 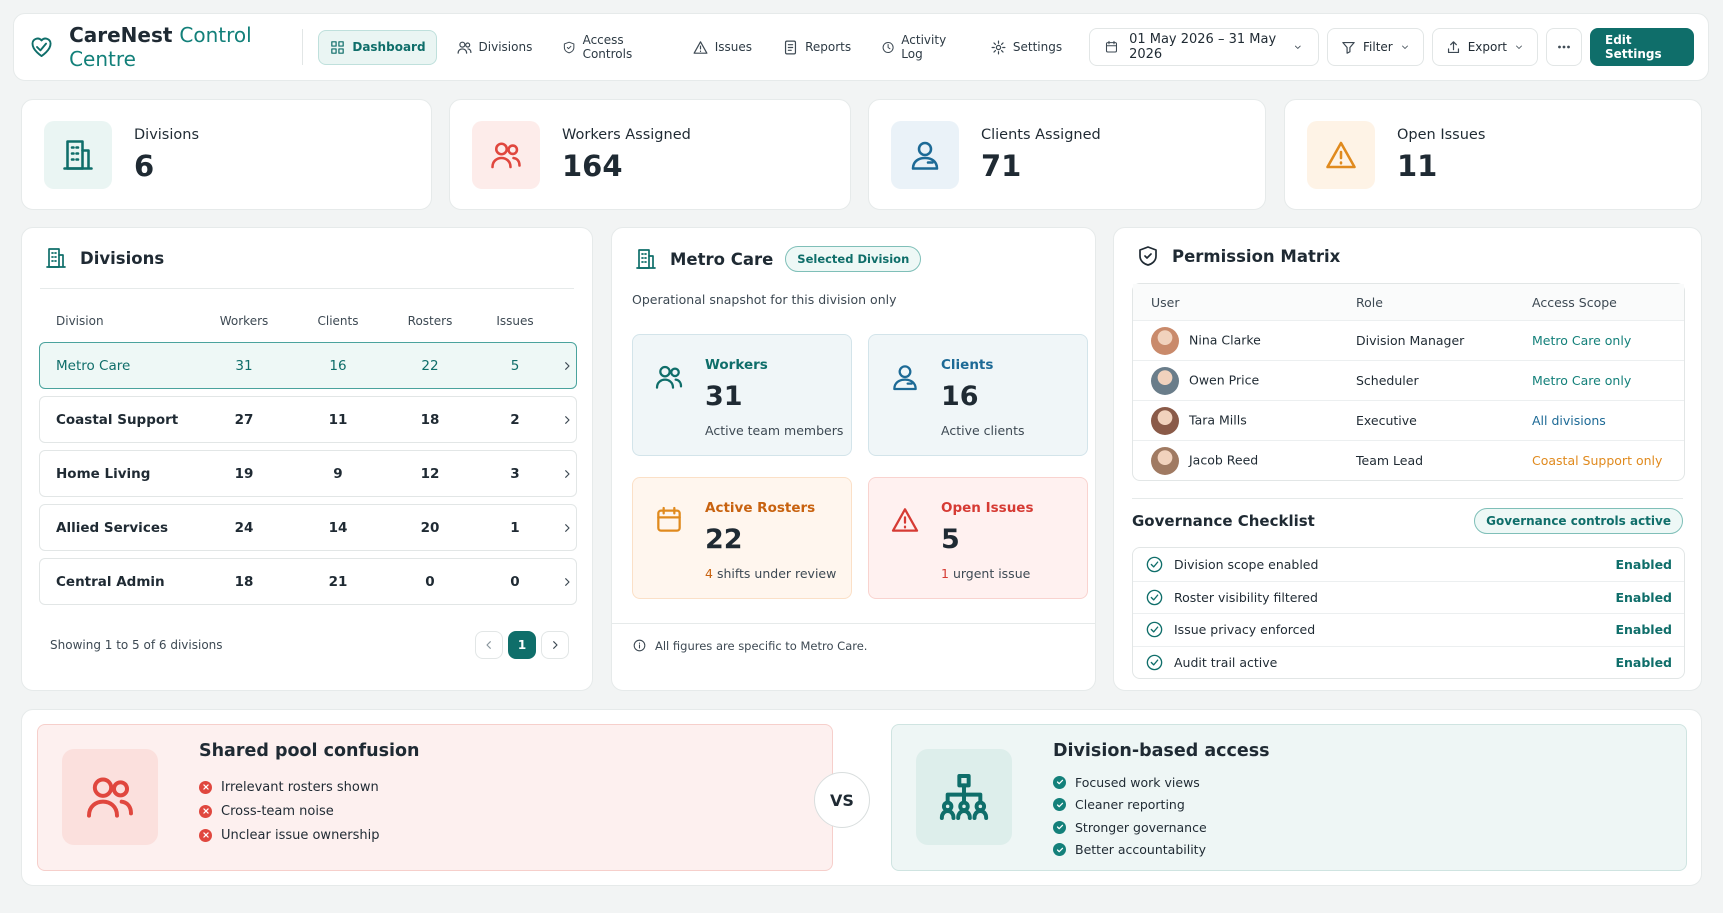 I want to click on column-header: Workers, so click(x=244, y=321).